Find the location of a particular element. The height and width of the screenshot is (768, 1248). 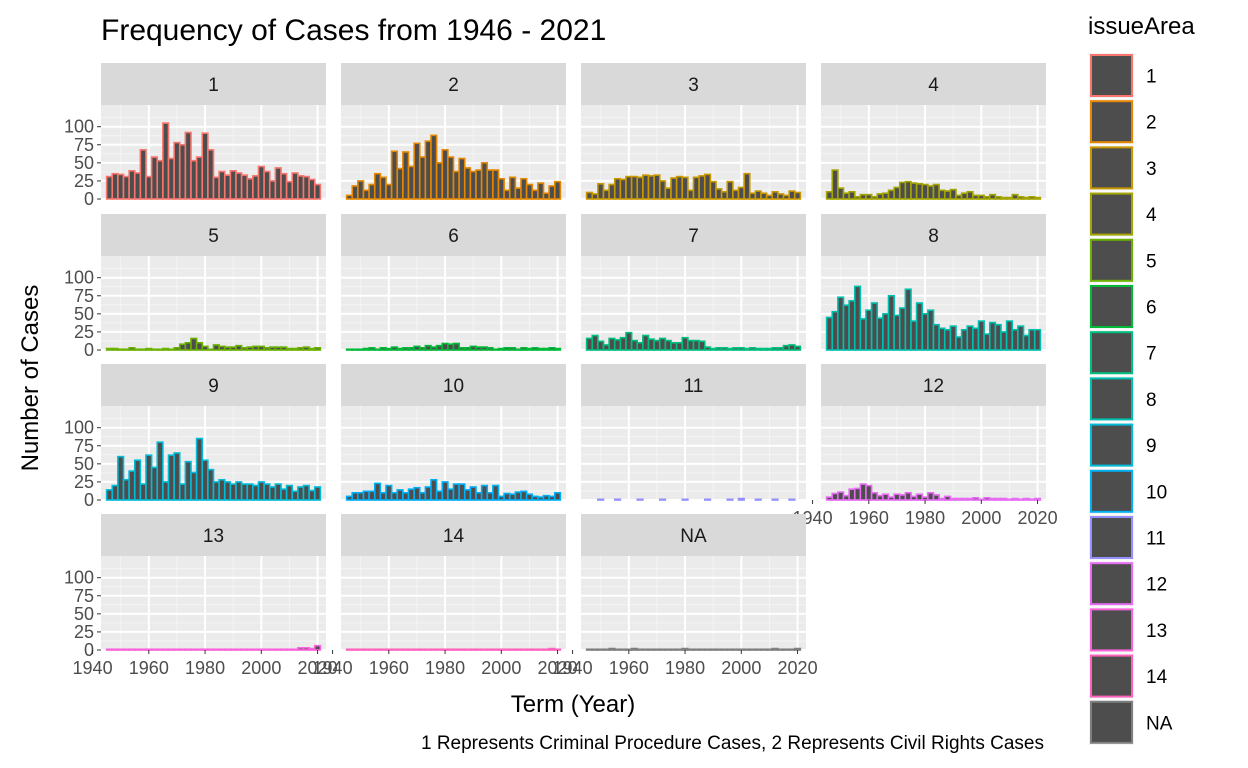

legend-item-3: 3 is located at coordinates (1123, 168).